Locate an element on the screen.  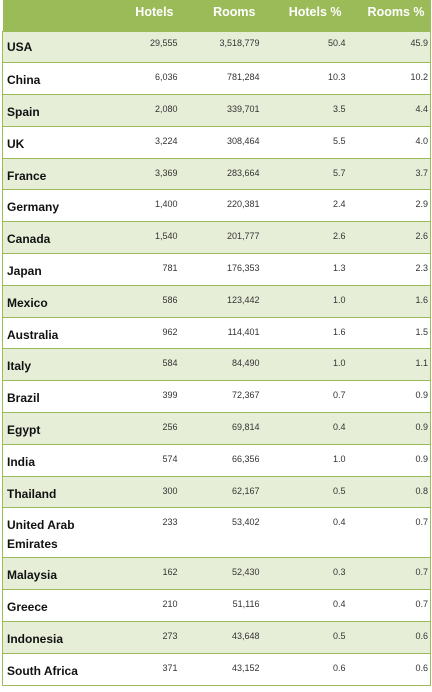
header-country is located at coordinates (56, 15).